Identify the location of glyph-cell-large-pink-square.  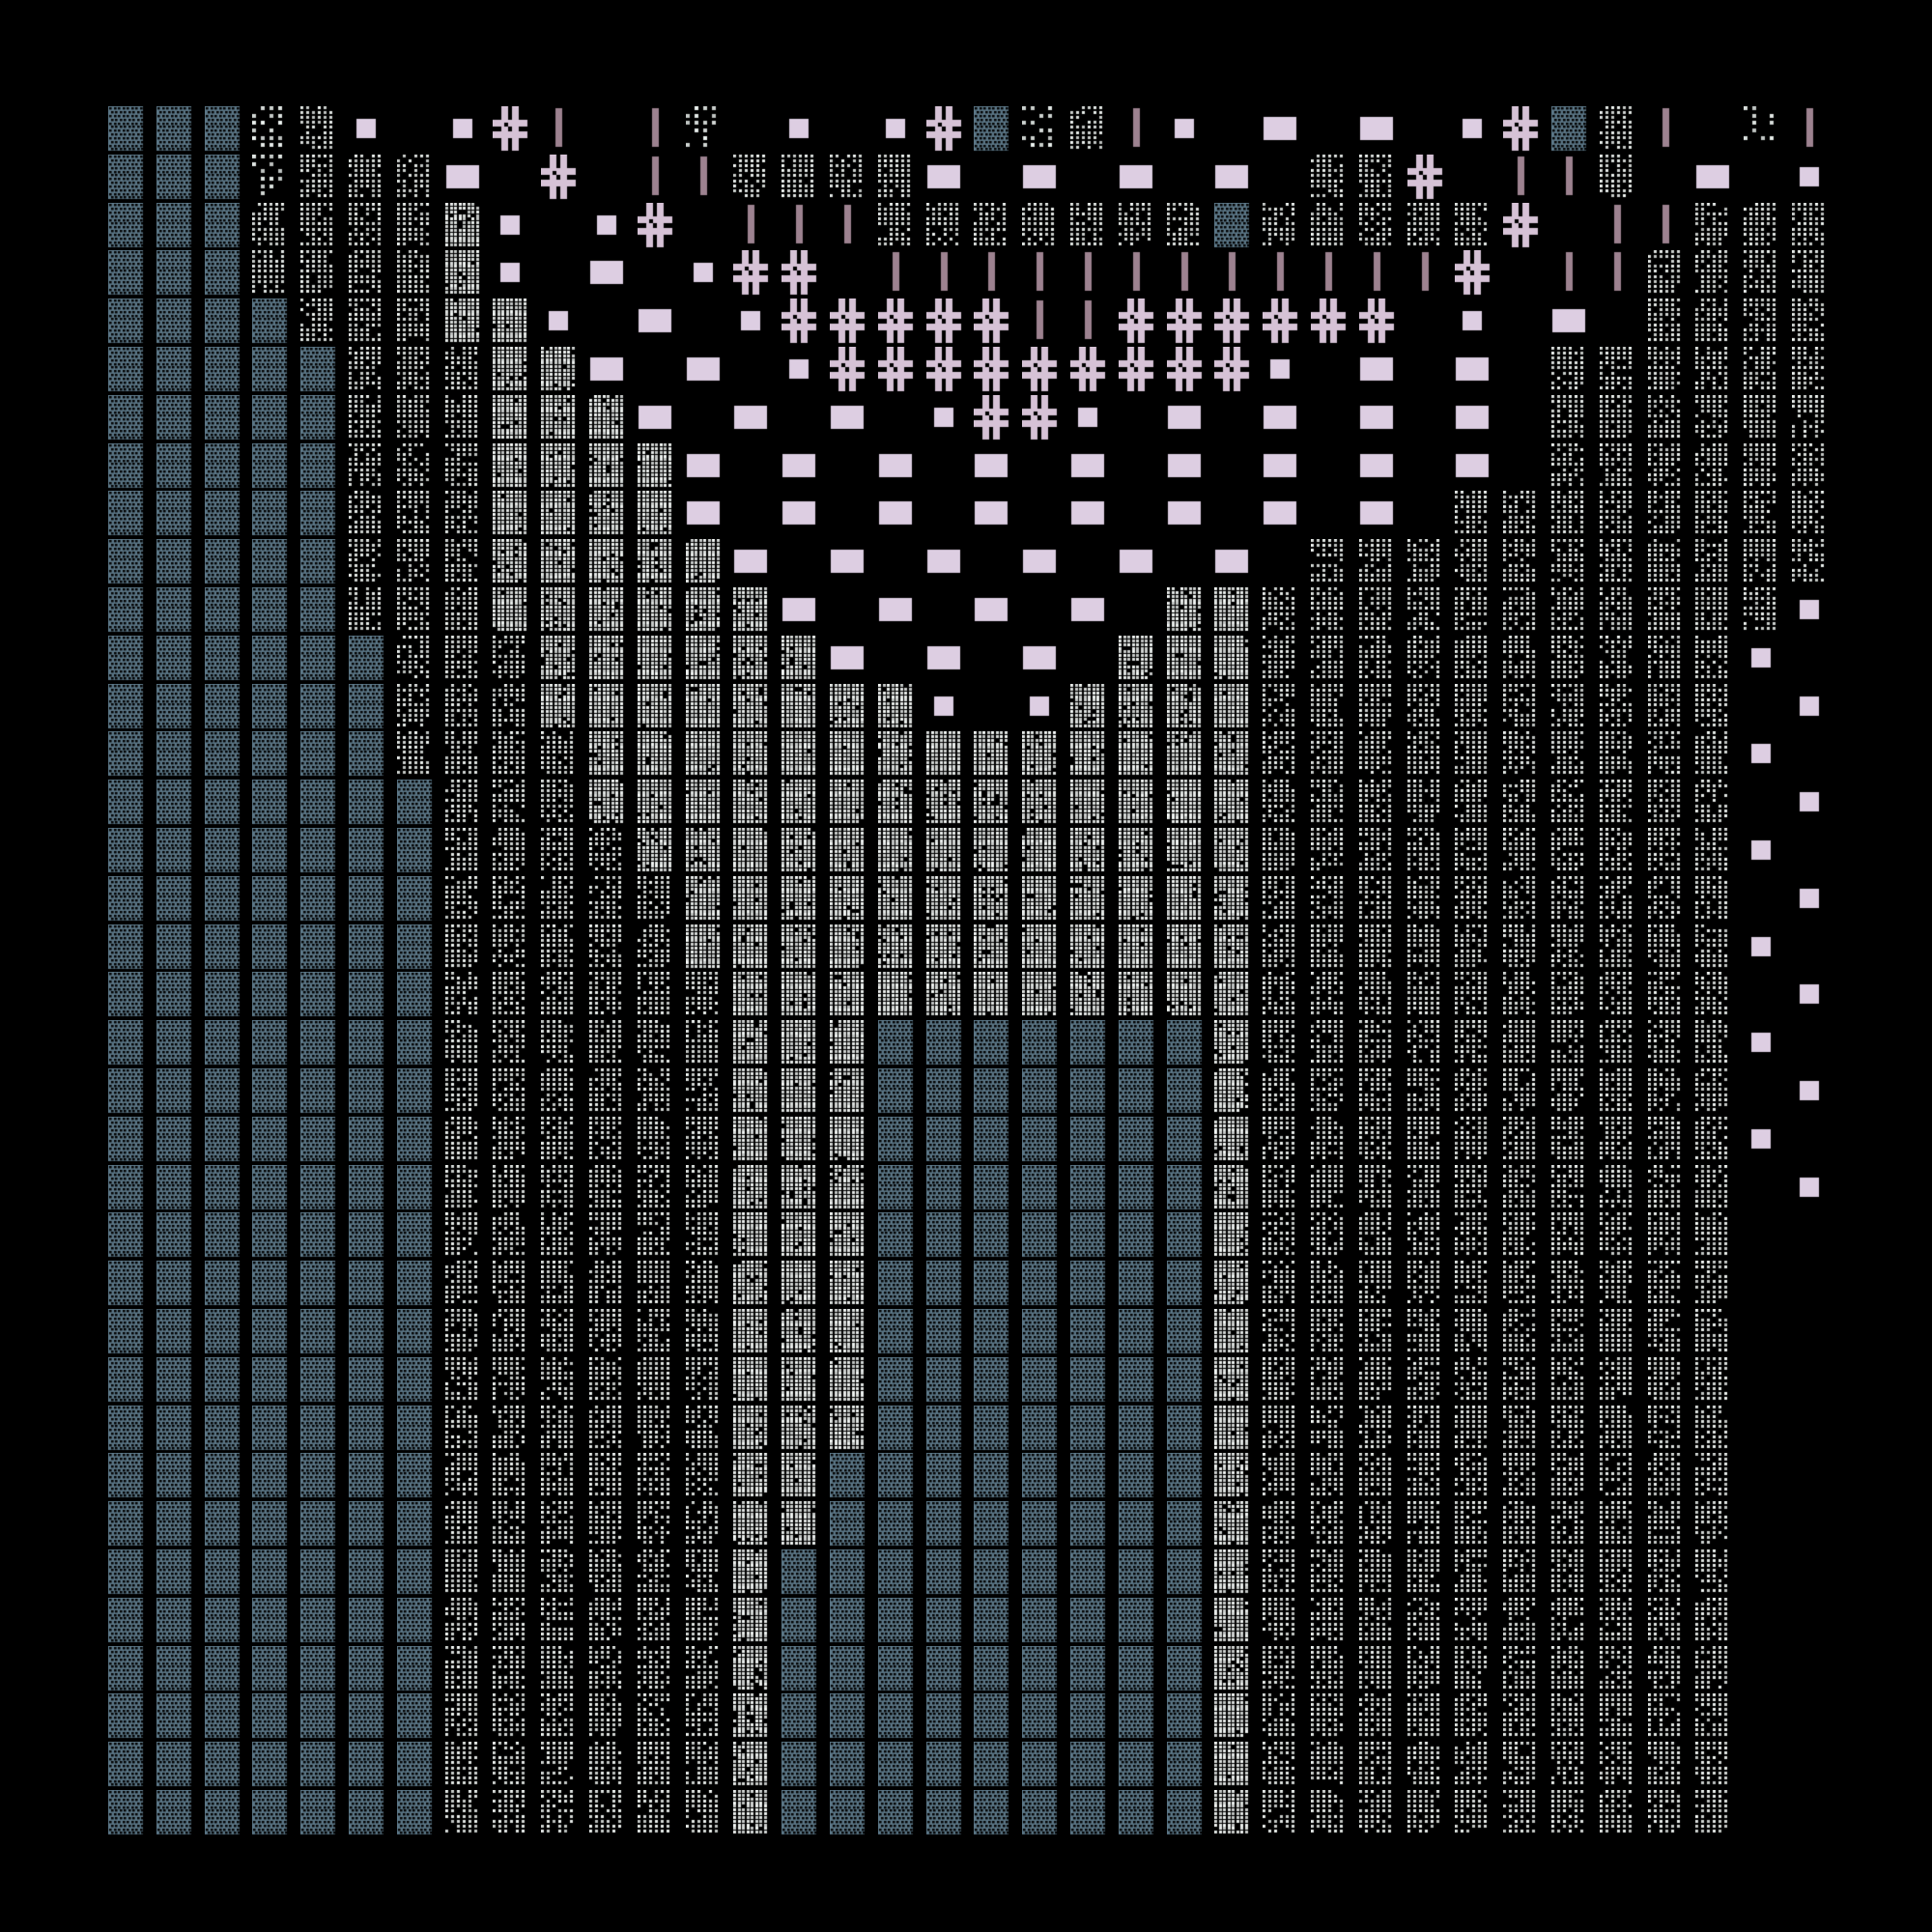
(1477, 421).